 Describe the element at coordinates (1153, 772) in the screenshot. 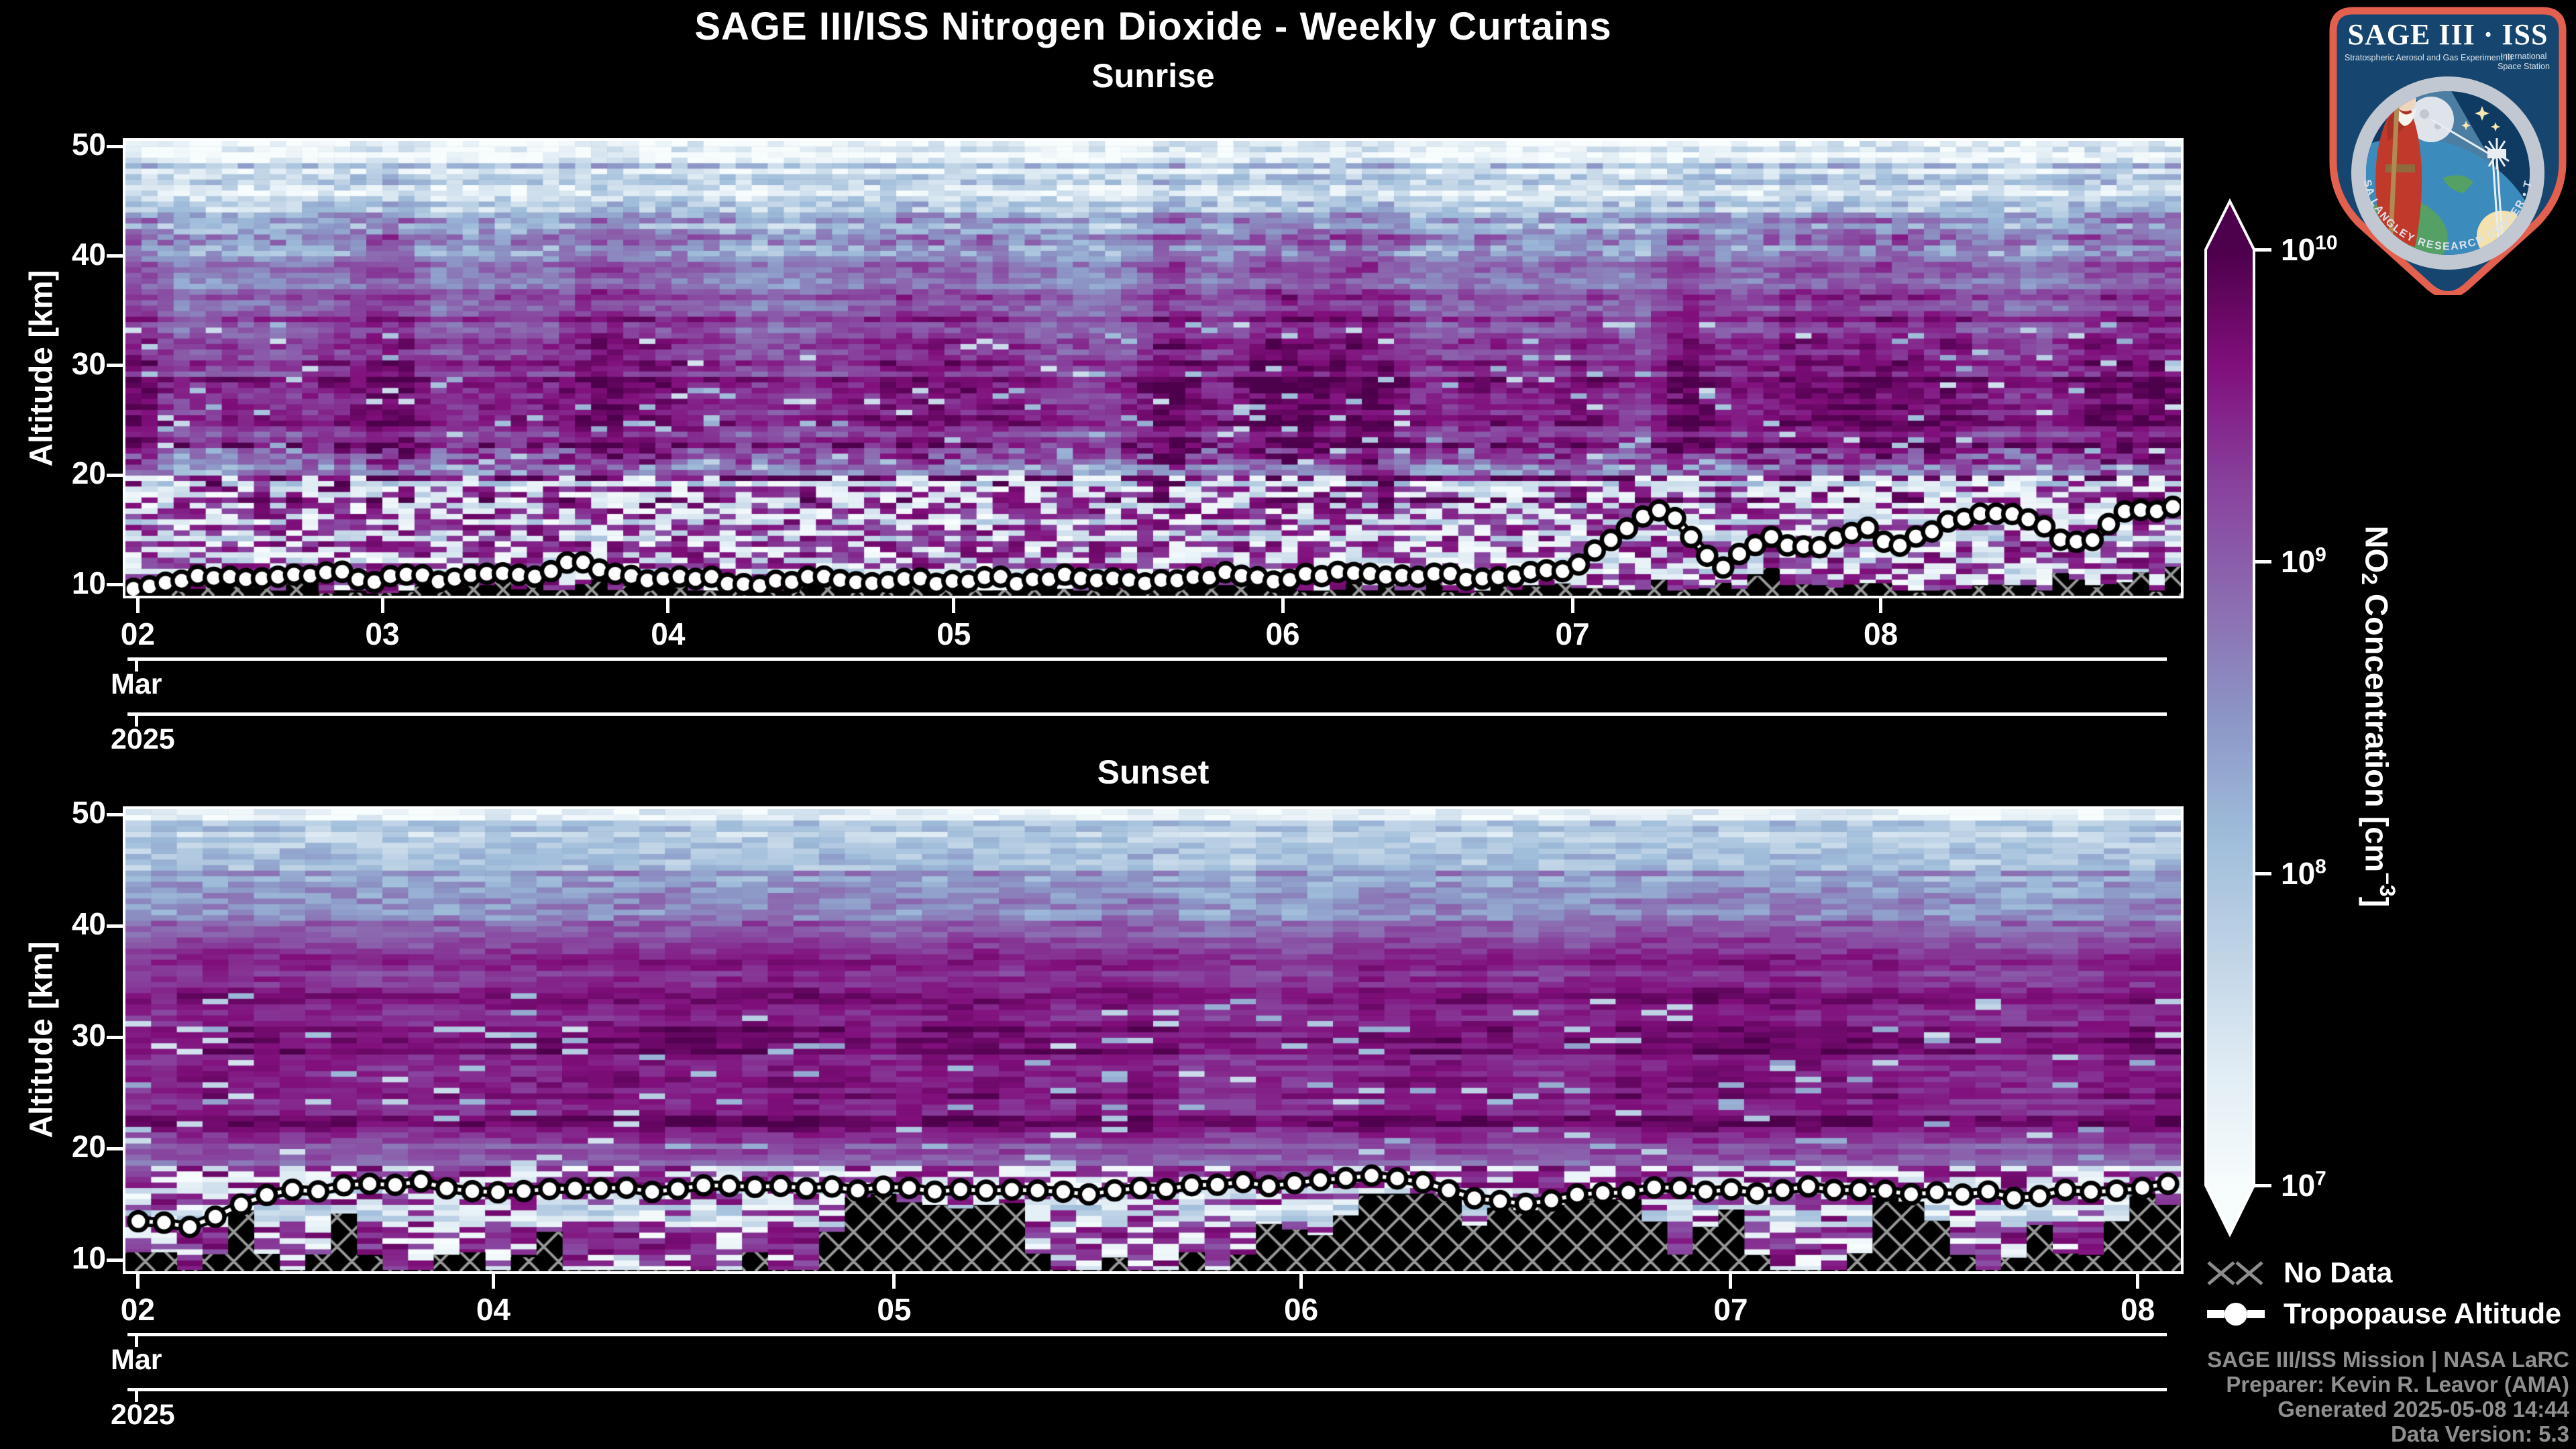

I see `panel-title-sunset: Sunset` at that location.